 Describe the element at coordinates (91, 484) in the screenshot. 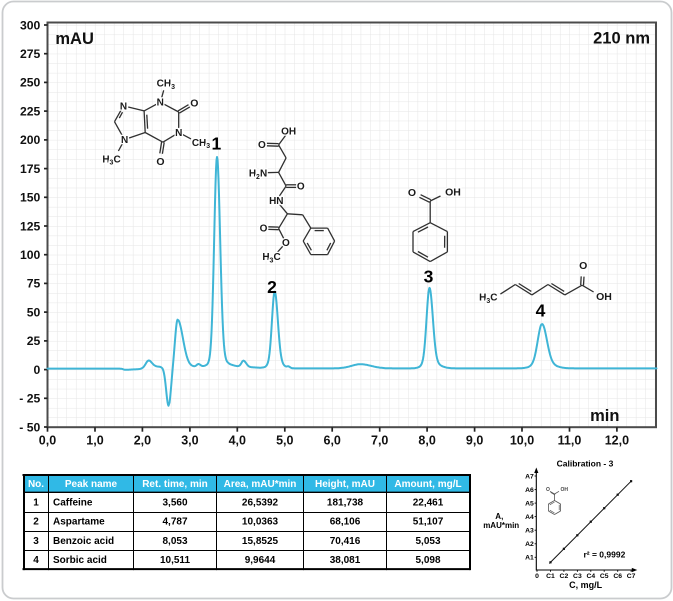

I see `svg-text: Peak name` at that location.